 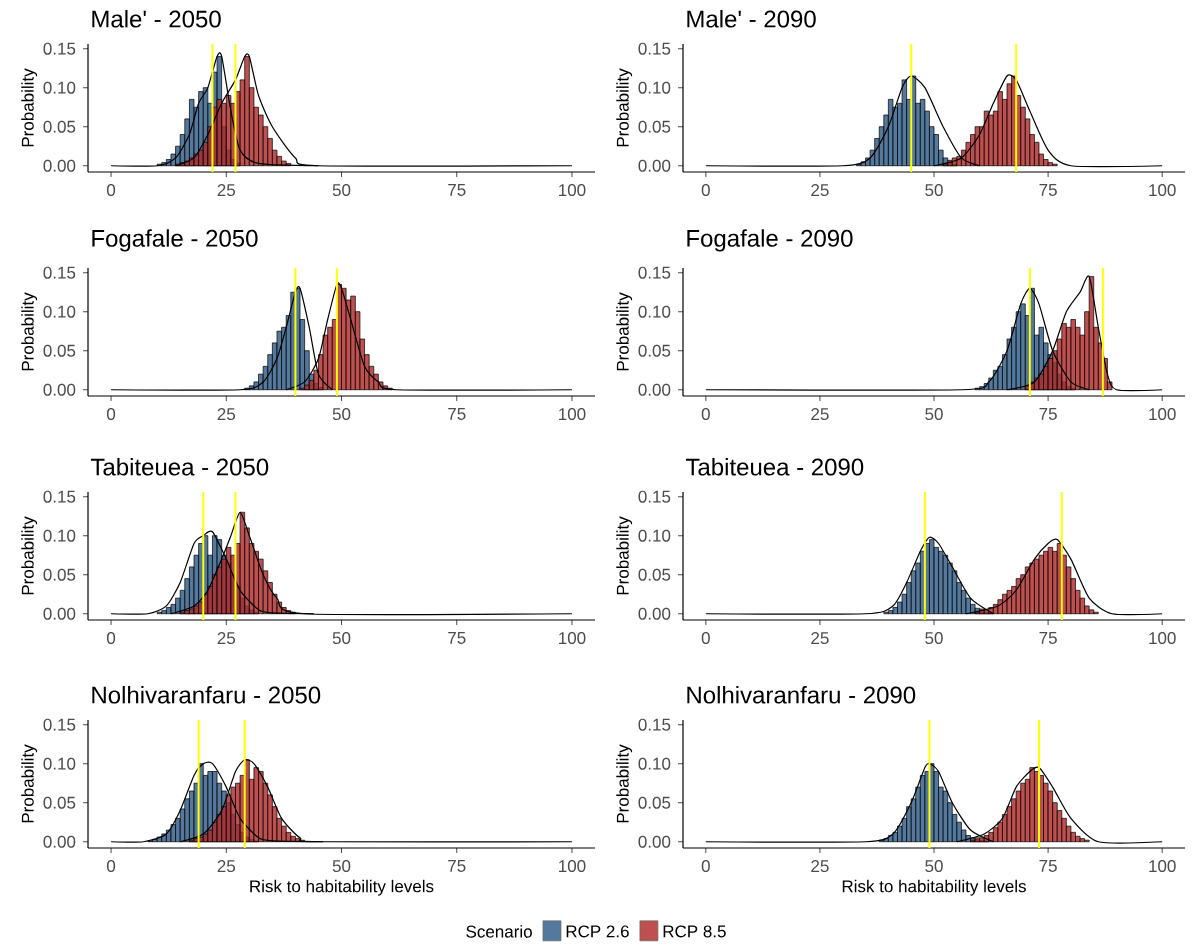 I want to click on legend-title: Scenario, so click(x=499, y=931).